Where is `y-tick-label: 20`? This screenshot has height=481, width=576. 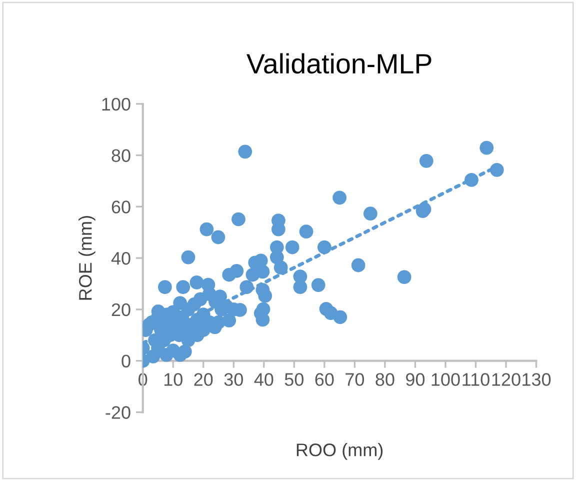 y-tick-label: 20 is located at coordinates (121, 309).